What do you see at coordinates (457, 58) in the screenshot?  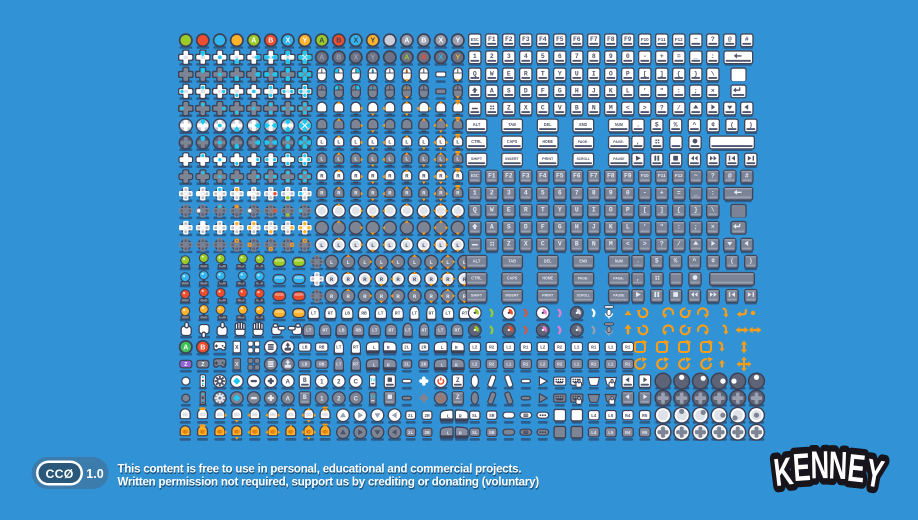 I see `svg-text: Y` at bounding box center [457, 58].